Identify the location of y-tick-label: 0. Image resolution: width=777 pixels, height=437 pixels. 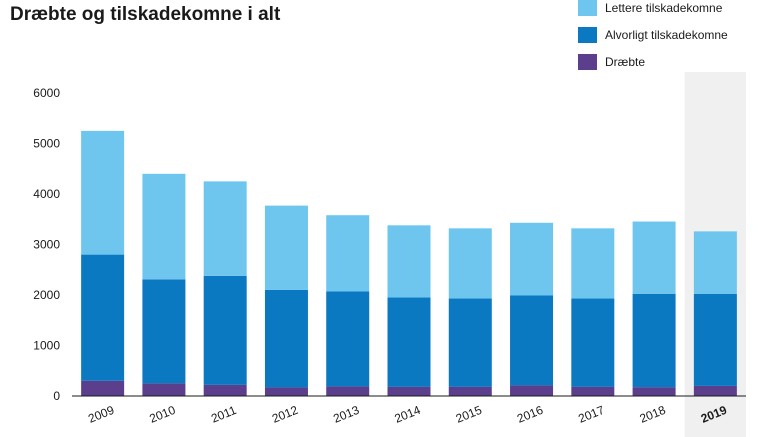
(56, 396).